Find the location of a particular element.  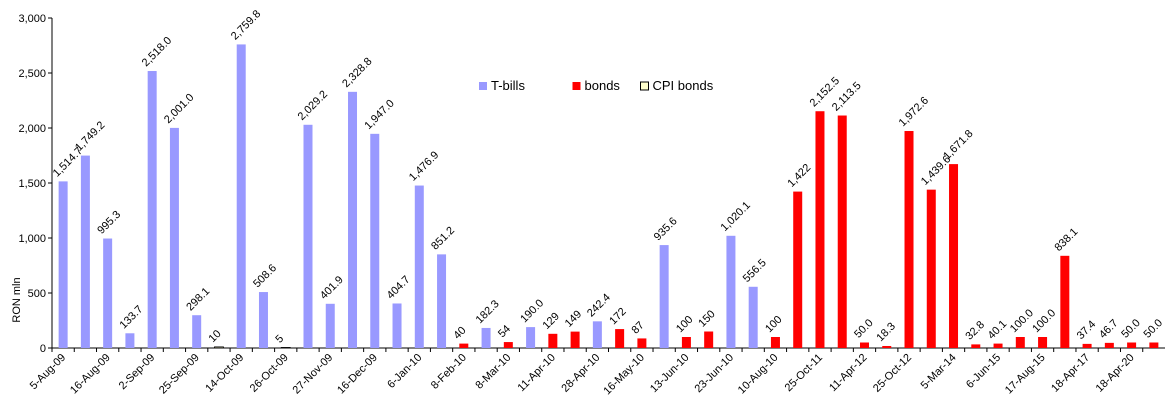

data-label: 1,476.9 is located at coordinates (424, 166).